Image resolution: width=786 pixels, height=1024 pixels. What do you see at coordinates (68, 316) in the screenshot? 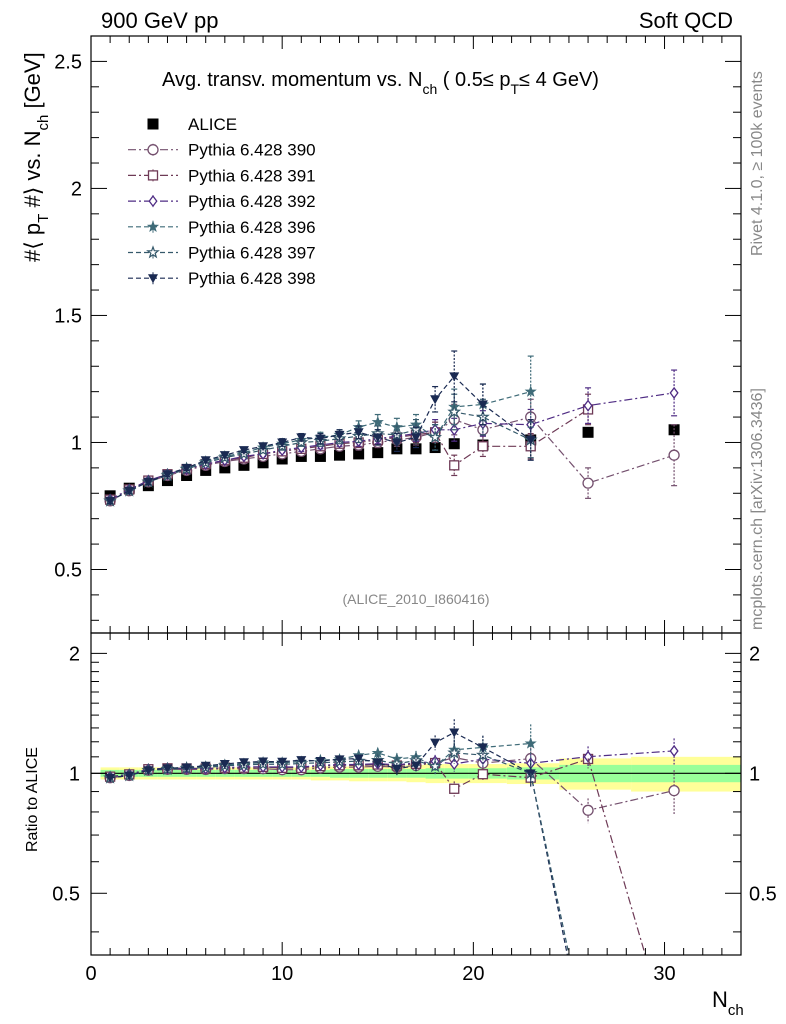
I see `y-tick-label: 1.5` at bounding box center [68, 316].